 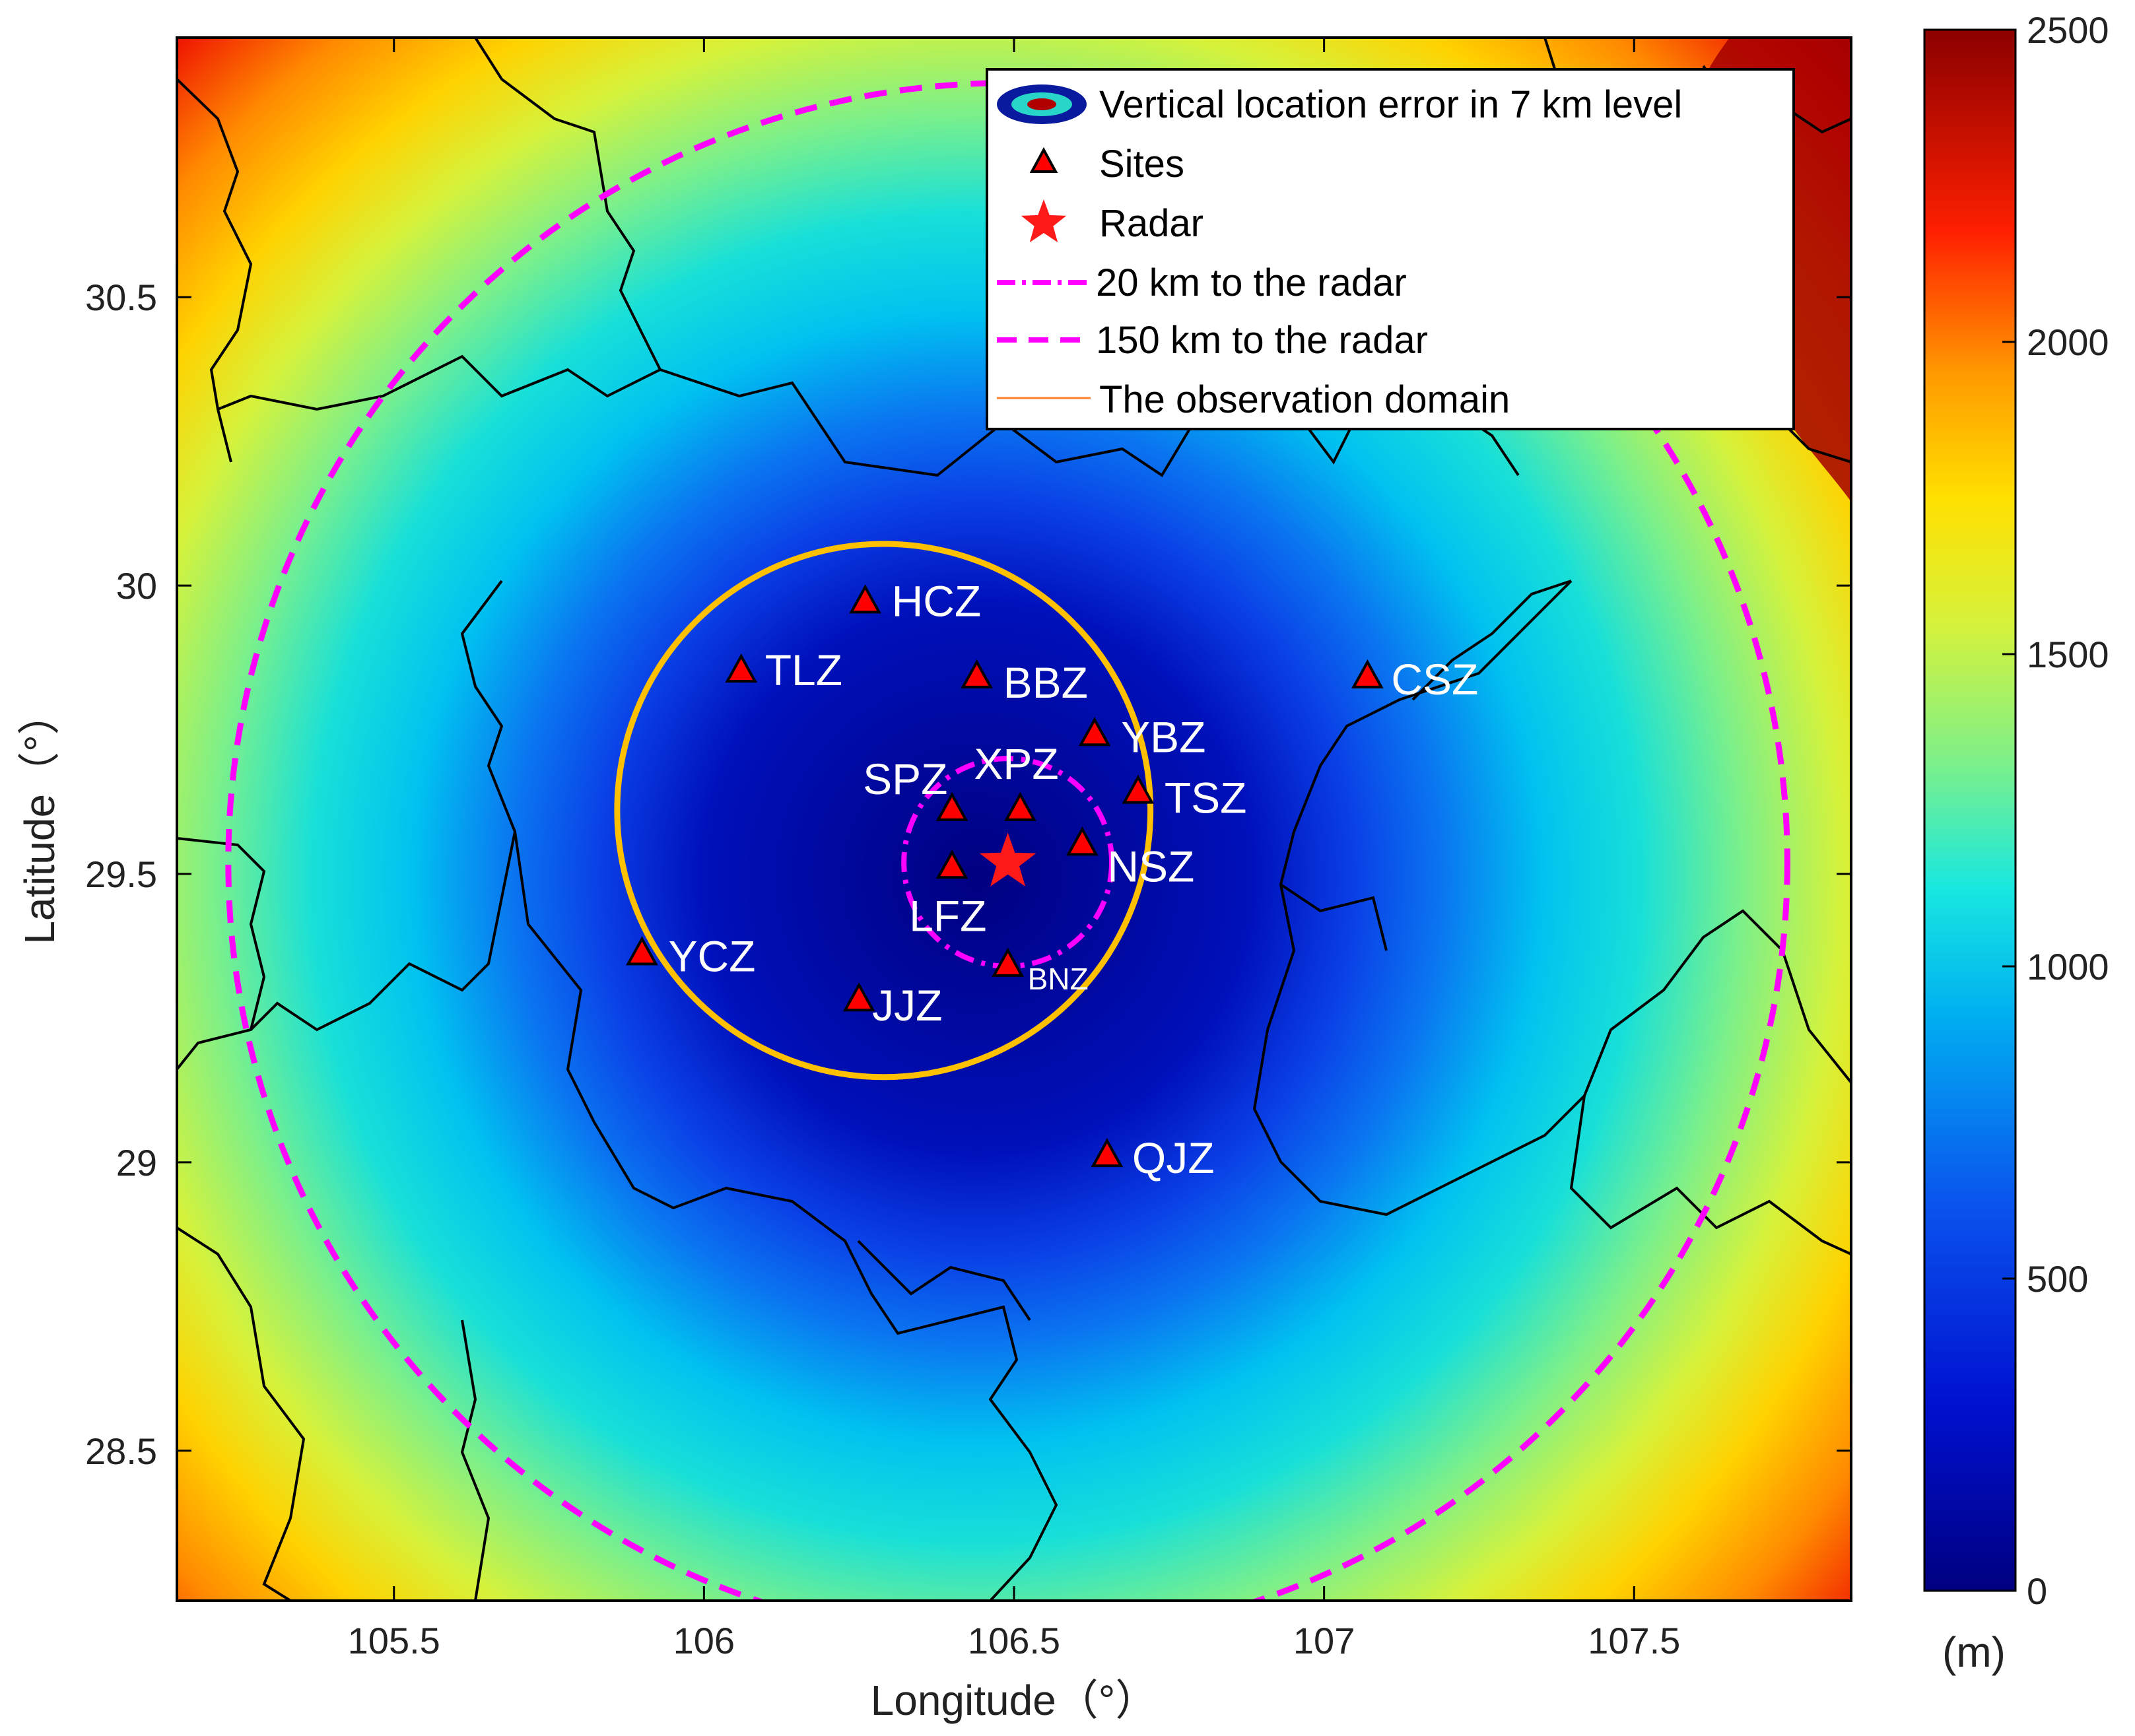 What do you see at coordinates (741, 668) in the screenshot?
I see `site-marker-tlz` at bounding box center [741, 668].